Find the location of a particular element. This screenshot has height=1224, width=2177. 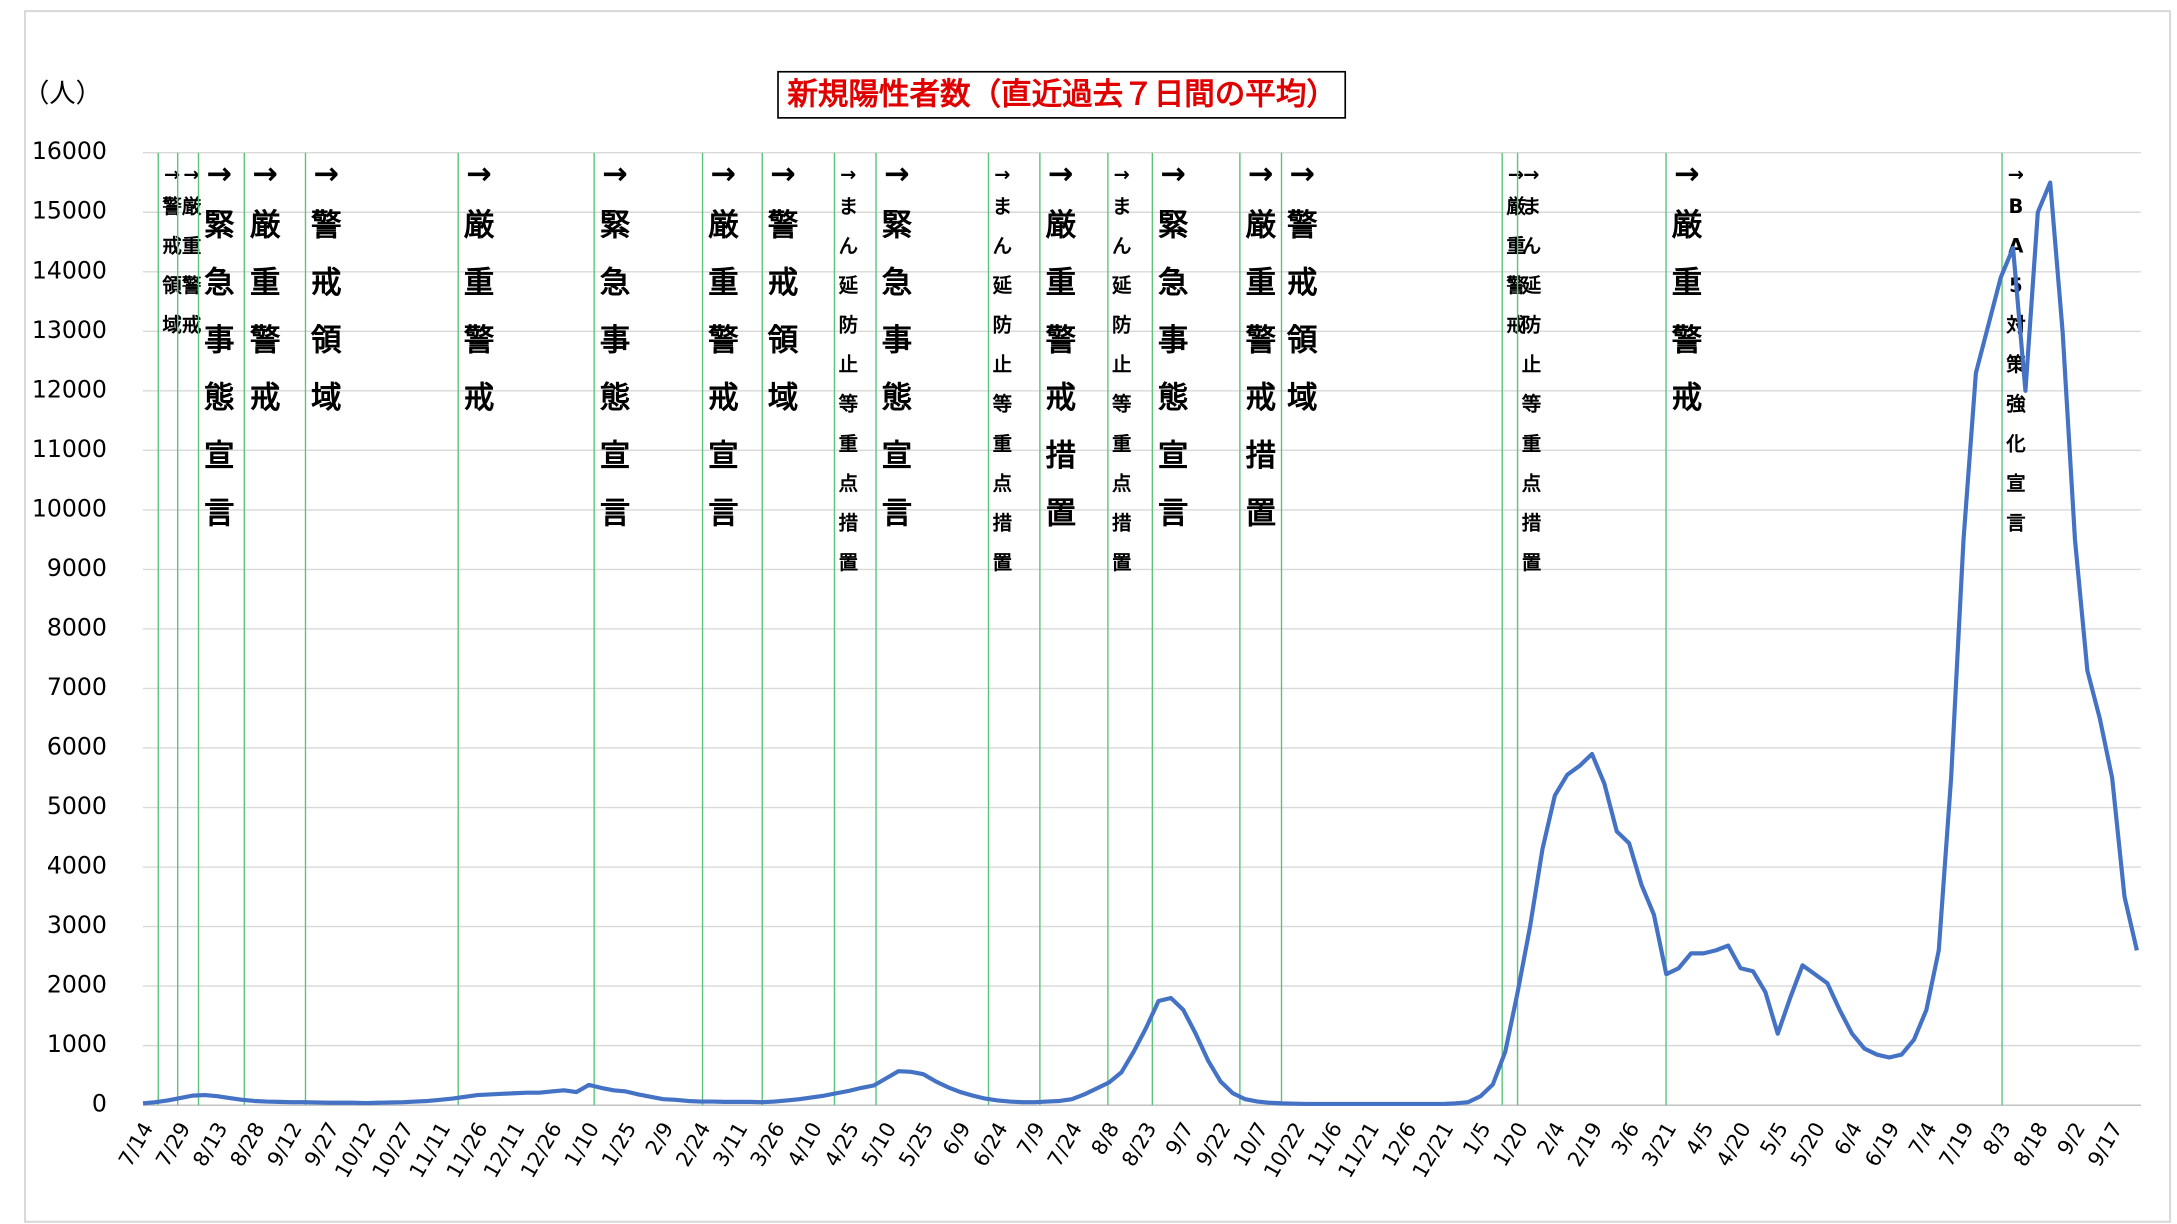

x-tick-label: 2/19 is located at coordinates (1585, 1144).